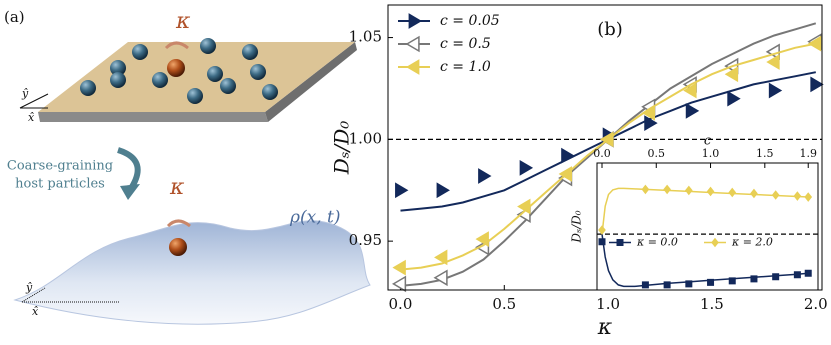 This screenshot has height=345, width=831. I want to click on x-tick-label: 1.9, so click(808, 153).